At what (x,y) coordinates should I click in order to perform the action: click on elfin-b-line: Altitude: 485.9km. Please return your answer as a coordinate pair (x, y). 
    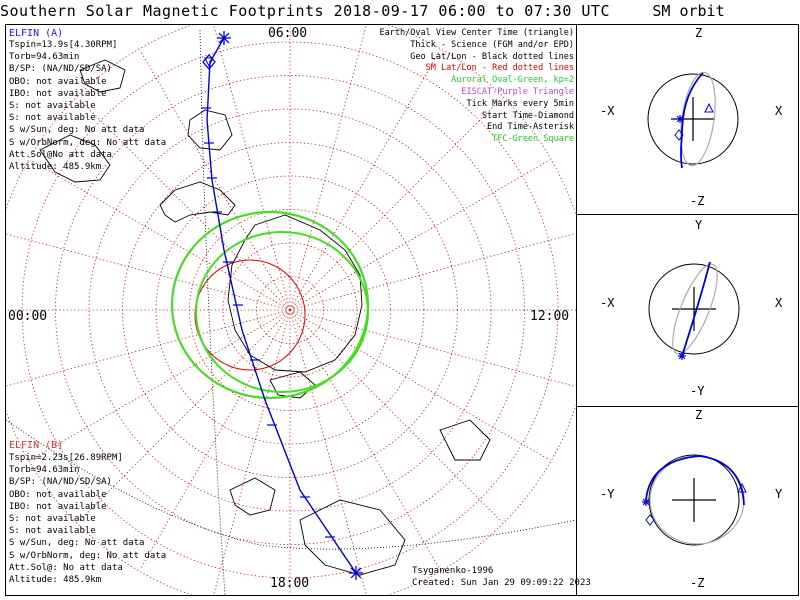
    Looking at the image, I should click on (55, 580).